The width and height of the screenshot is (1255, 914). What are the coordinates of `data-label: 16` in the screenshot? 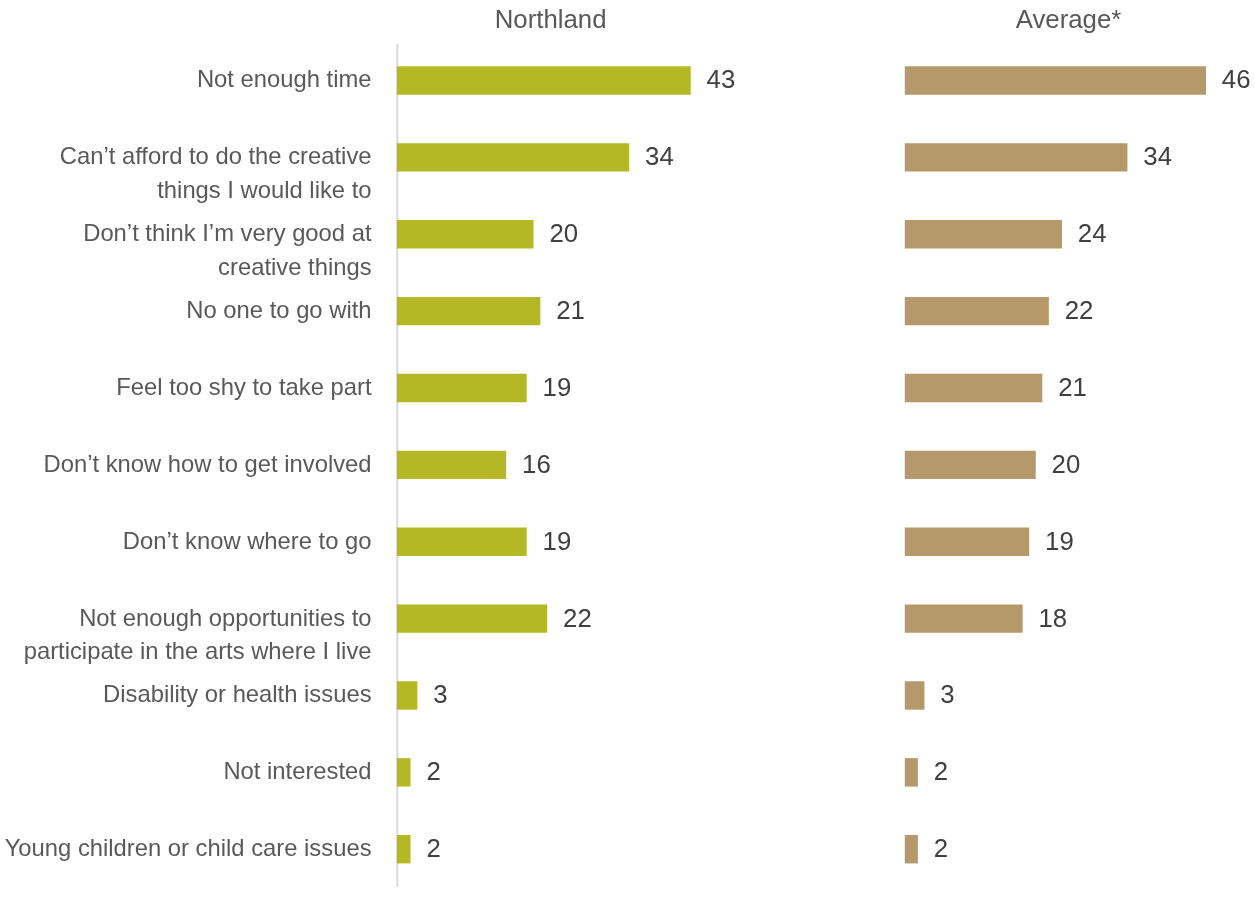 It's located at (536, 463).